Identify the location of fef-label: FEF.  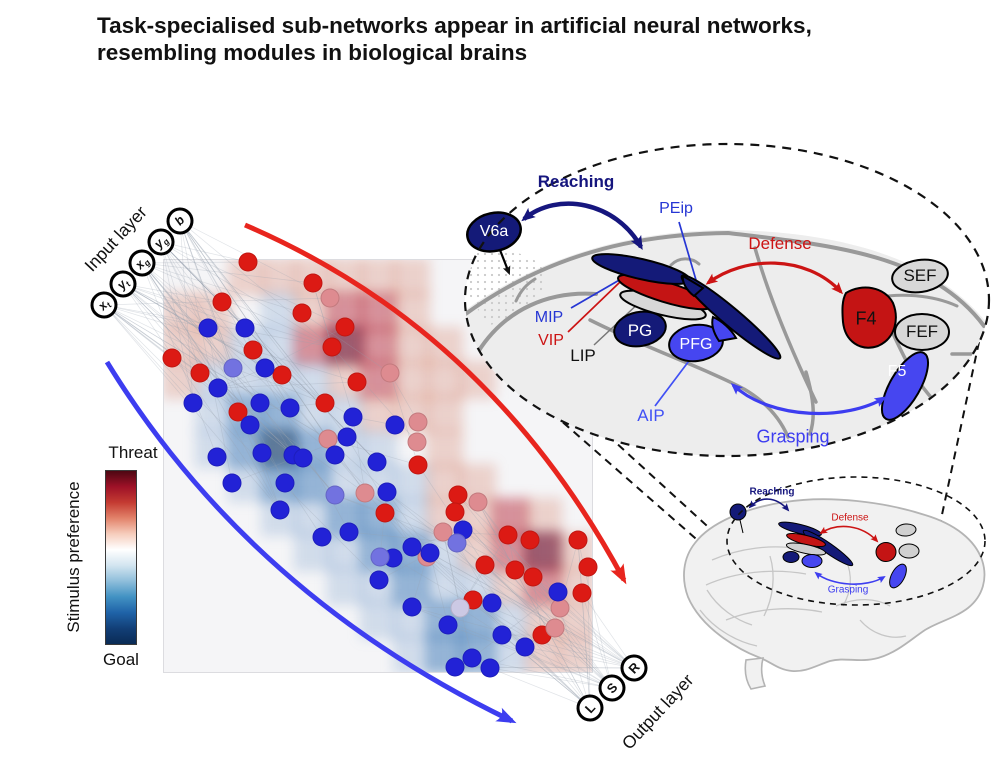
(922, 331).